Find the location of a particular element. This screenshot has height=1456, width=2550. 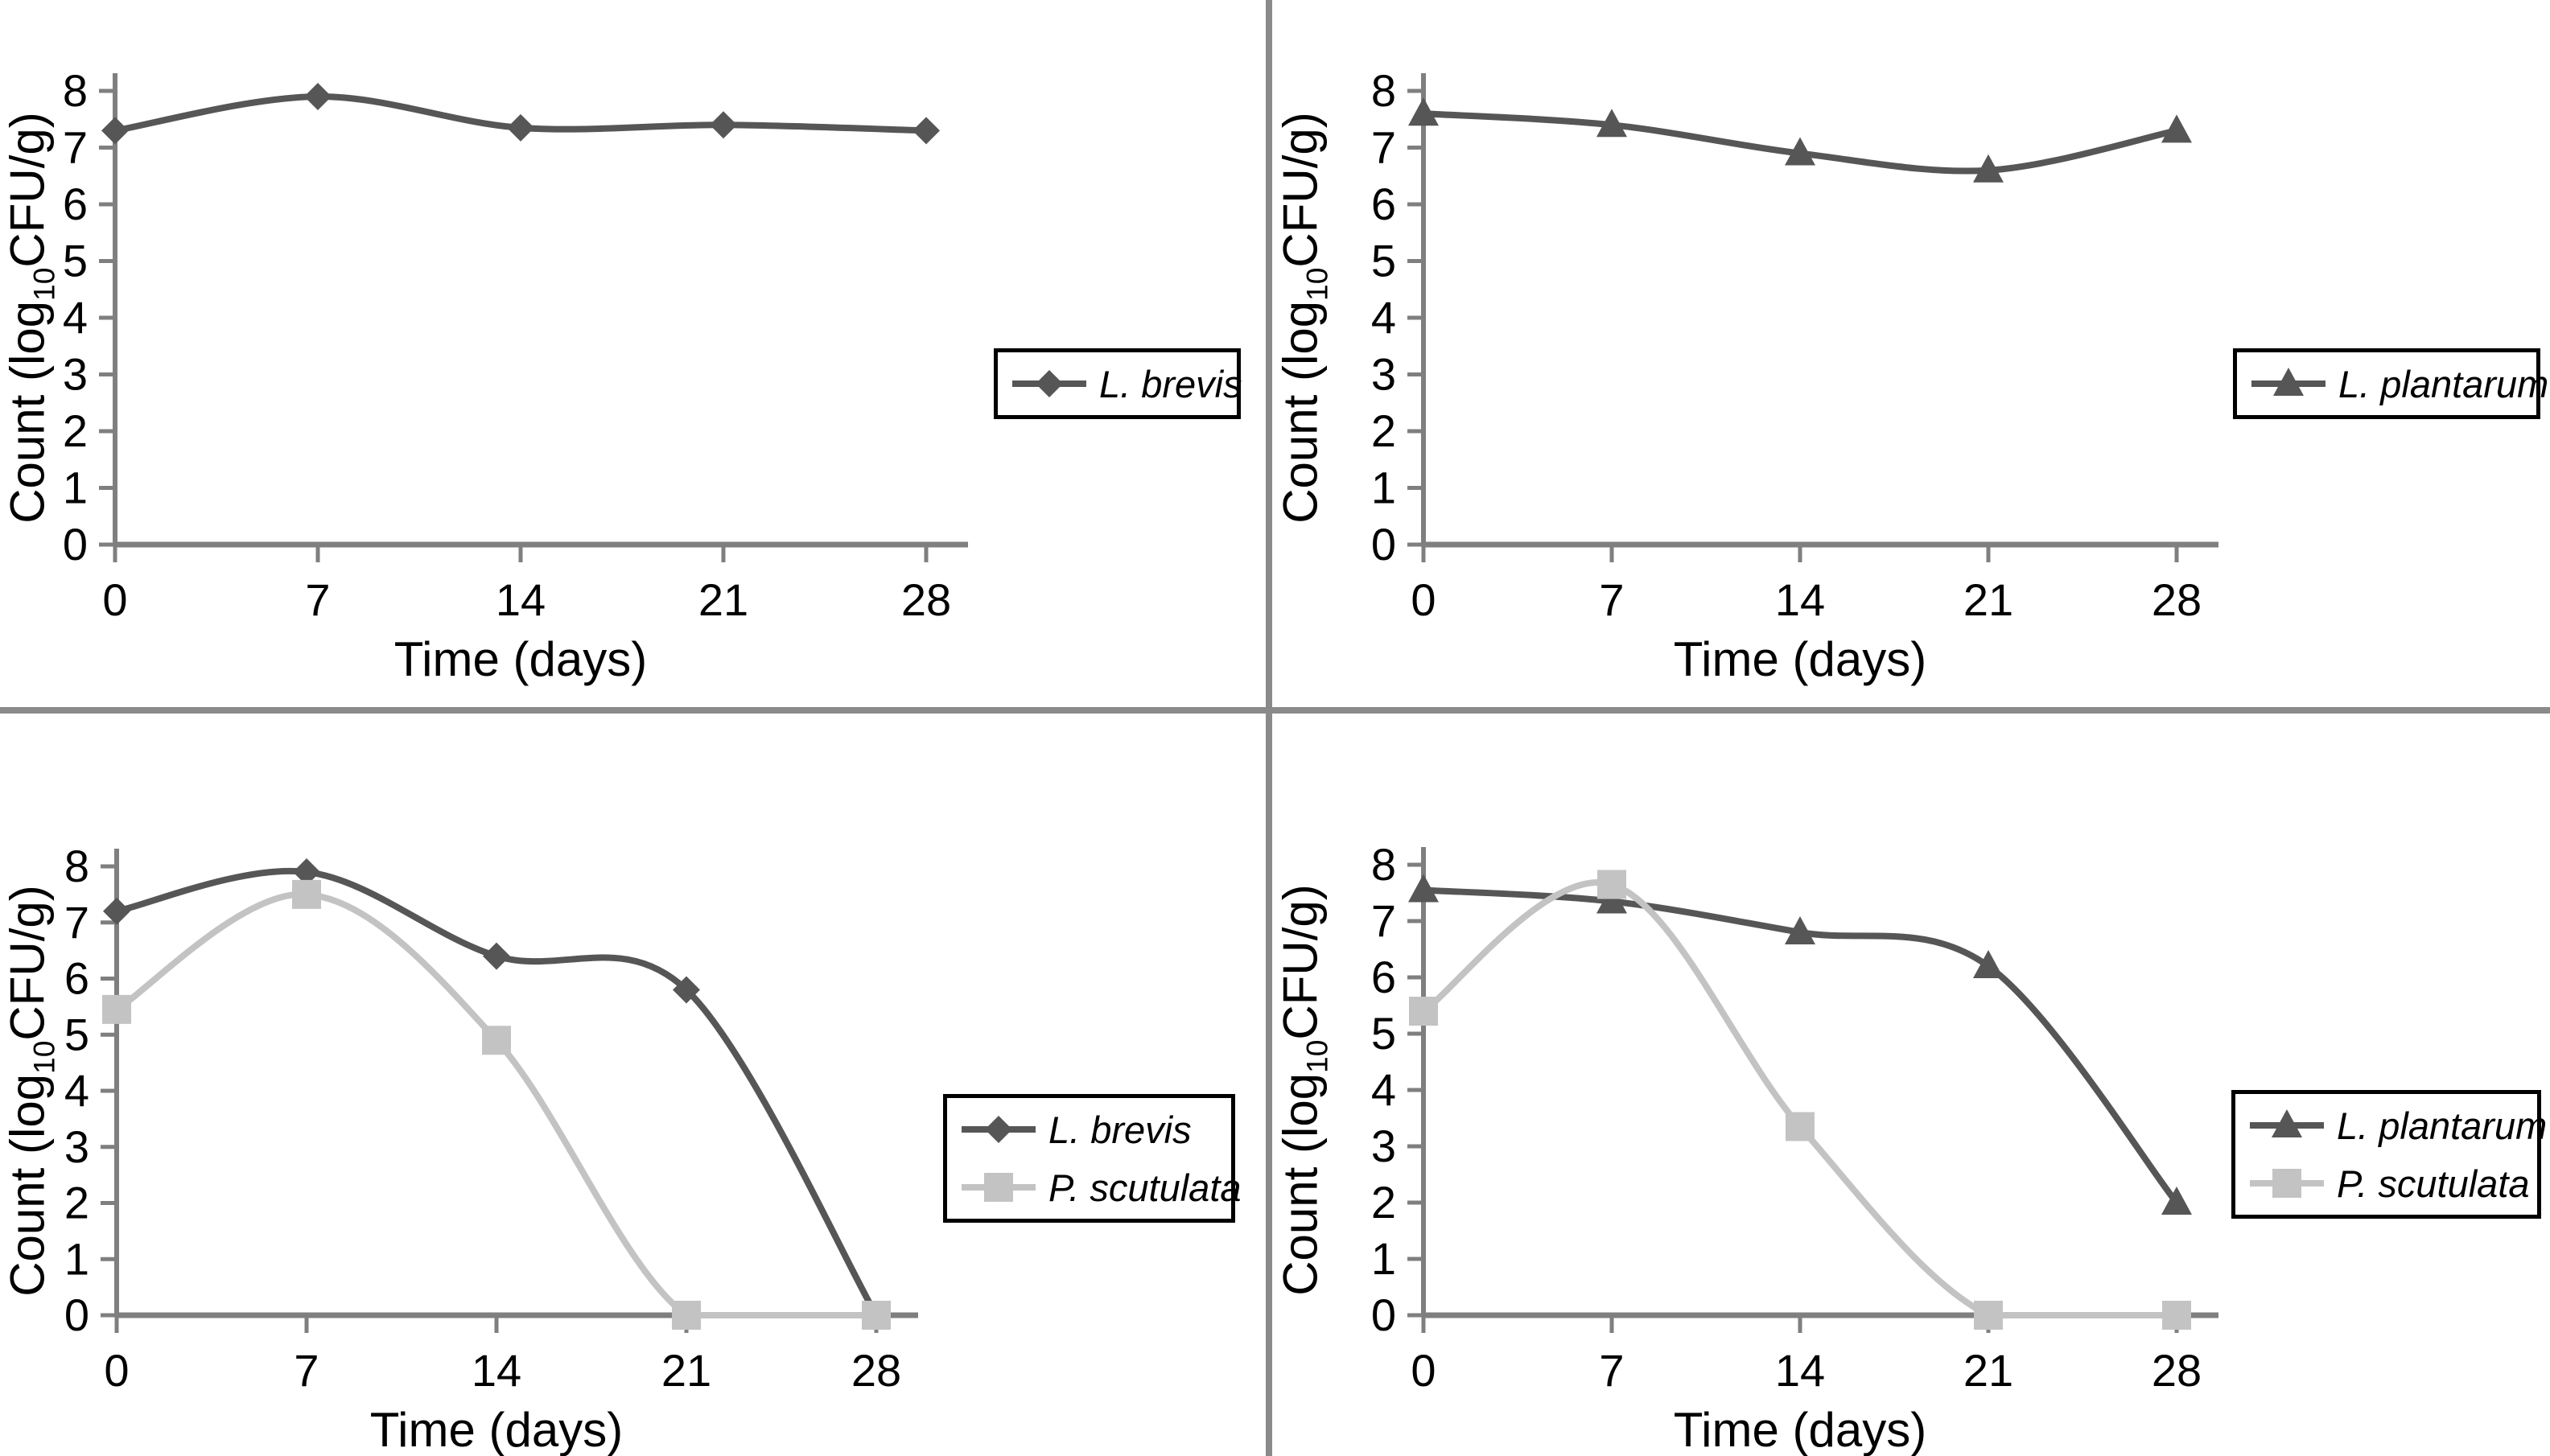

legend-row: L. brevis is located at coordinates (1126, 383).